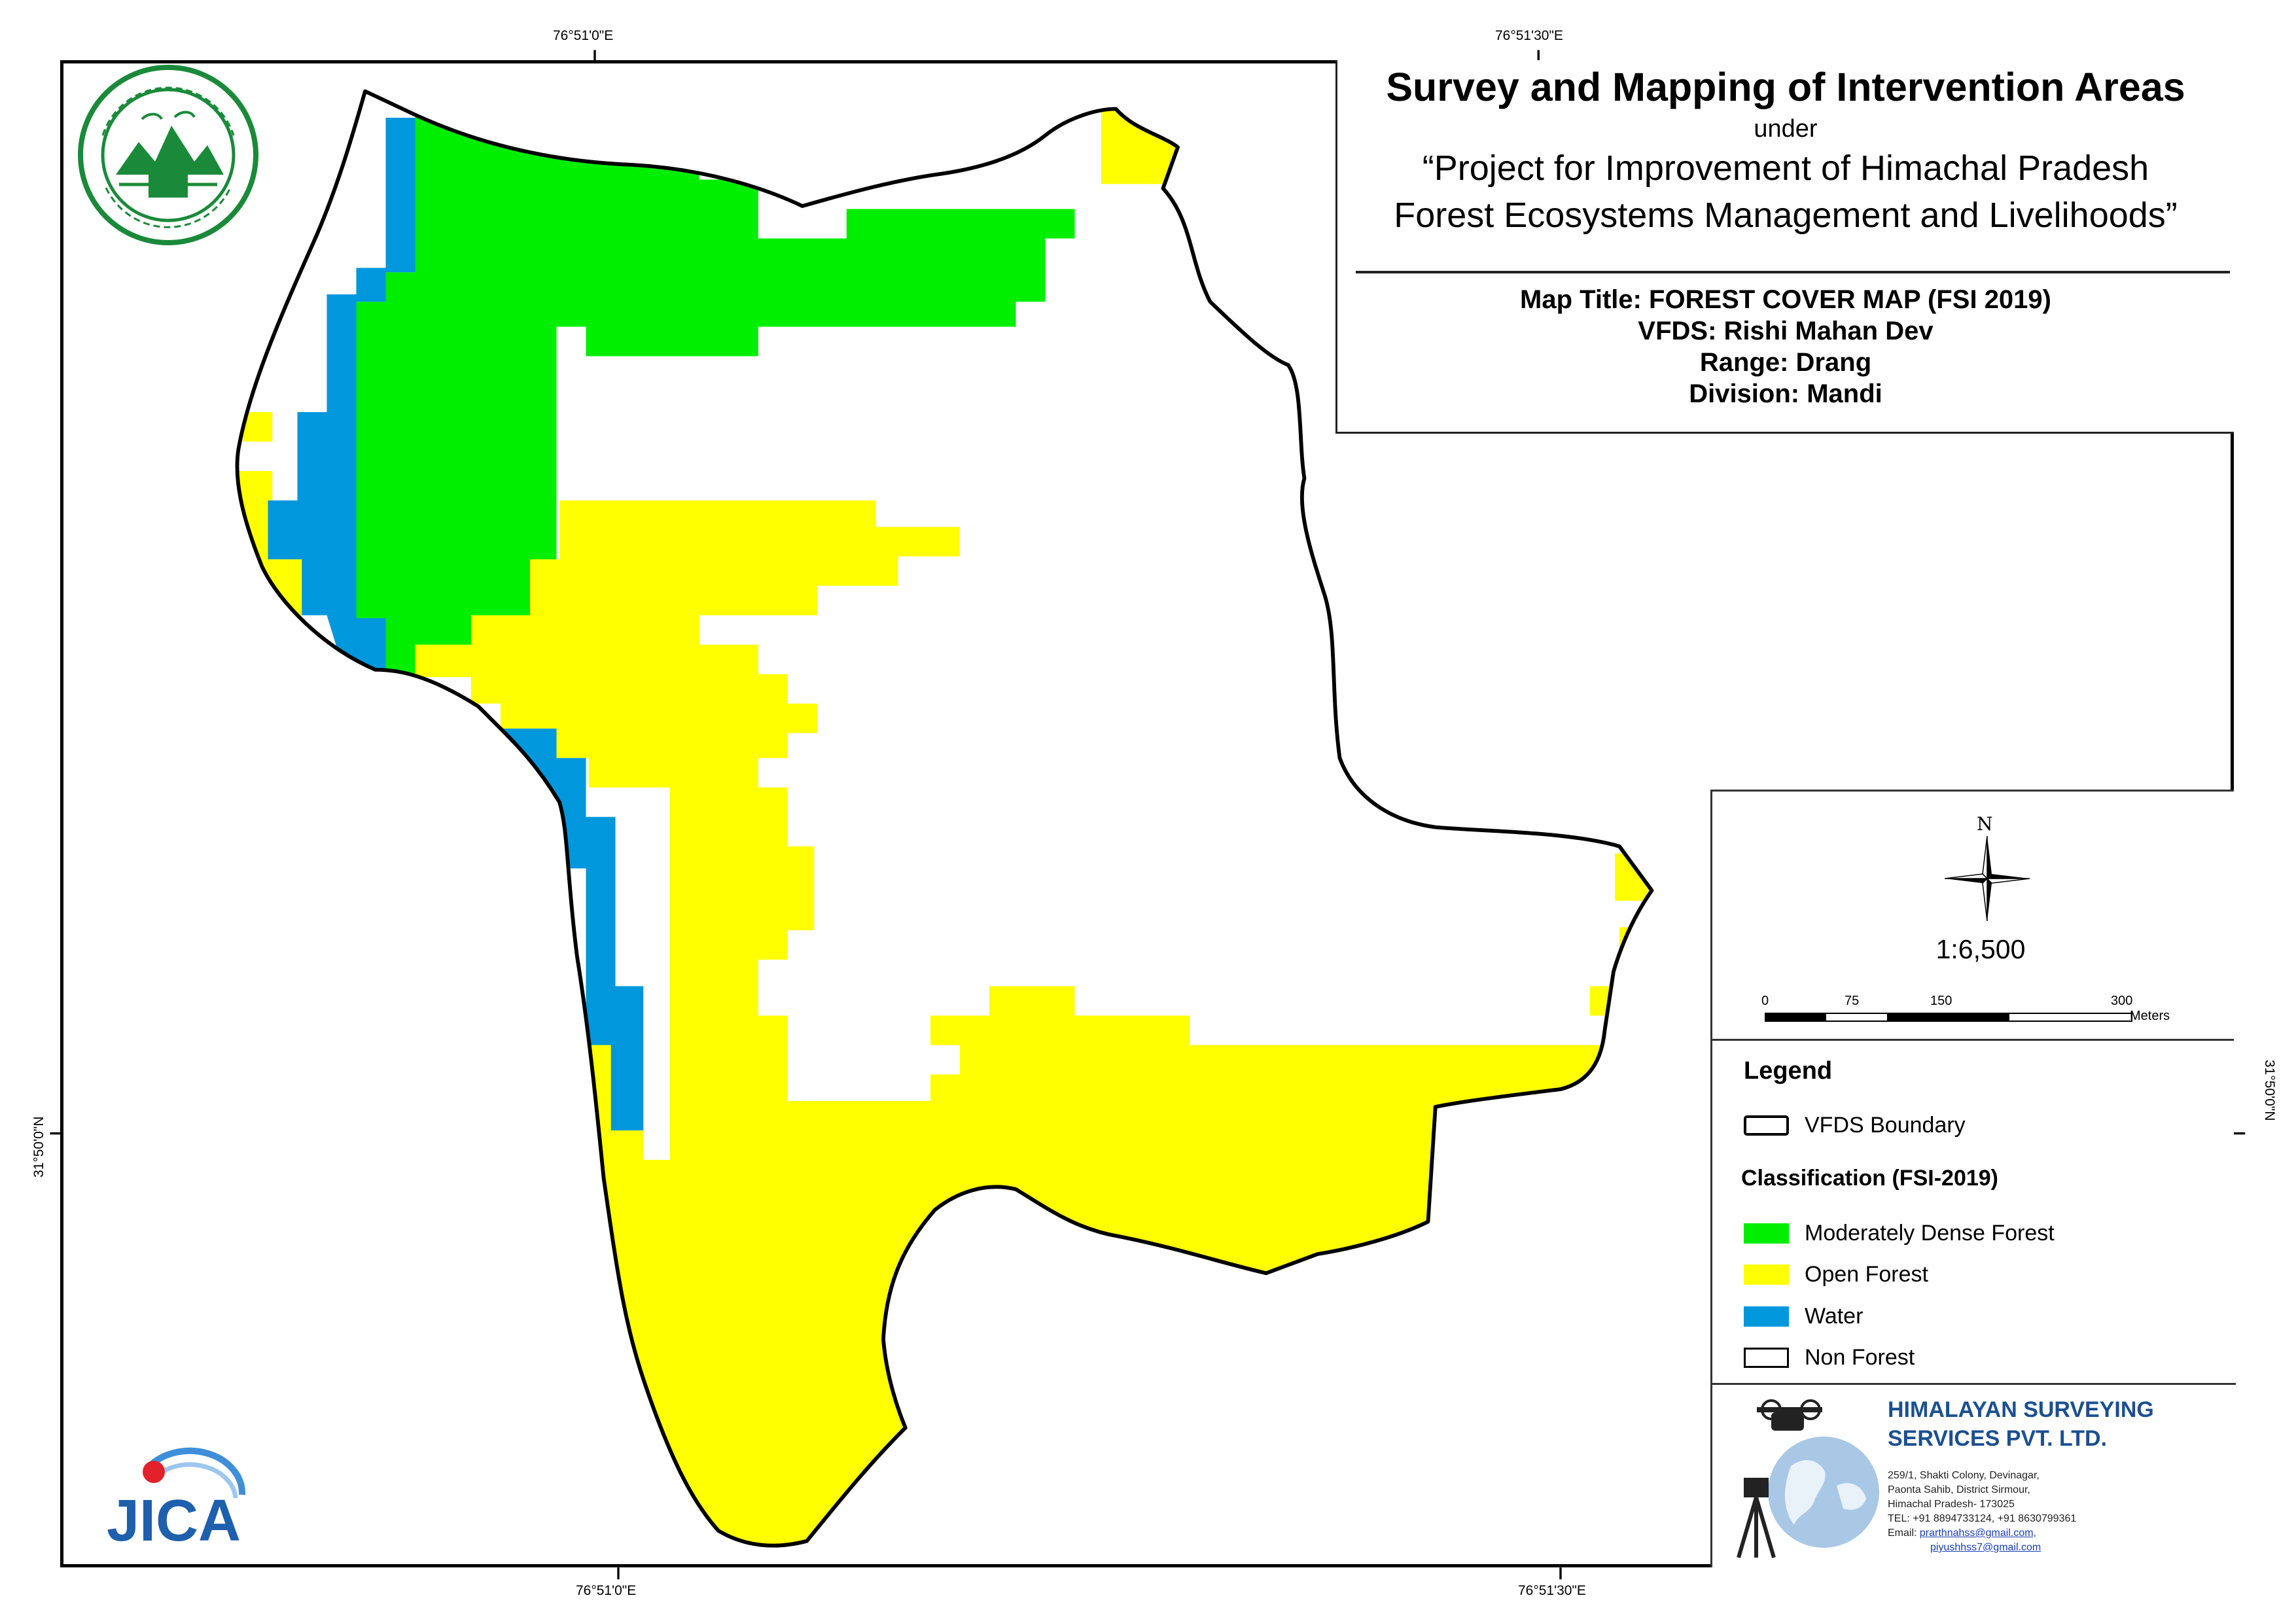  What do you see at coordinates (1785, 394) in the screenshot?
I see `division-name: Division: Mandi` at bounding box center [1785, 394].